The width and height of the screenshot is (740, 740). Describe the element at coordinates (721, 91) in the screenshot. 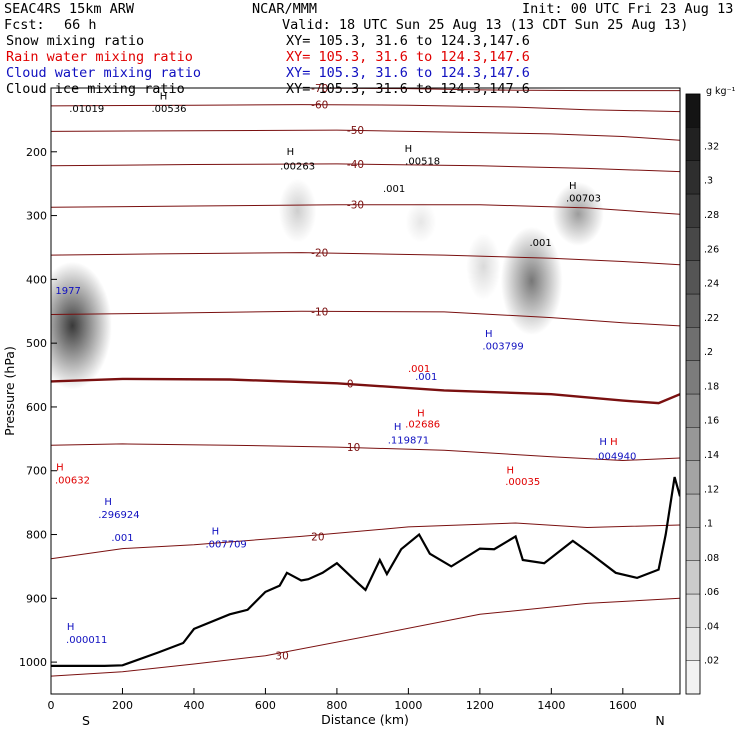

I see `colorbar-unit: g kg⁻¹` at that location.